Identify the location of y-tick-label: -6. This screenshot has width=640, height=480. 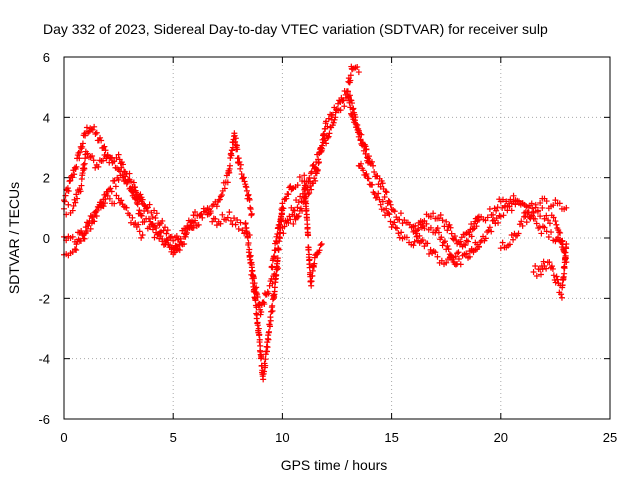
(44, 419).